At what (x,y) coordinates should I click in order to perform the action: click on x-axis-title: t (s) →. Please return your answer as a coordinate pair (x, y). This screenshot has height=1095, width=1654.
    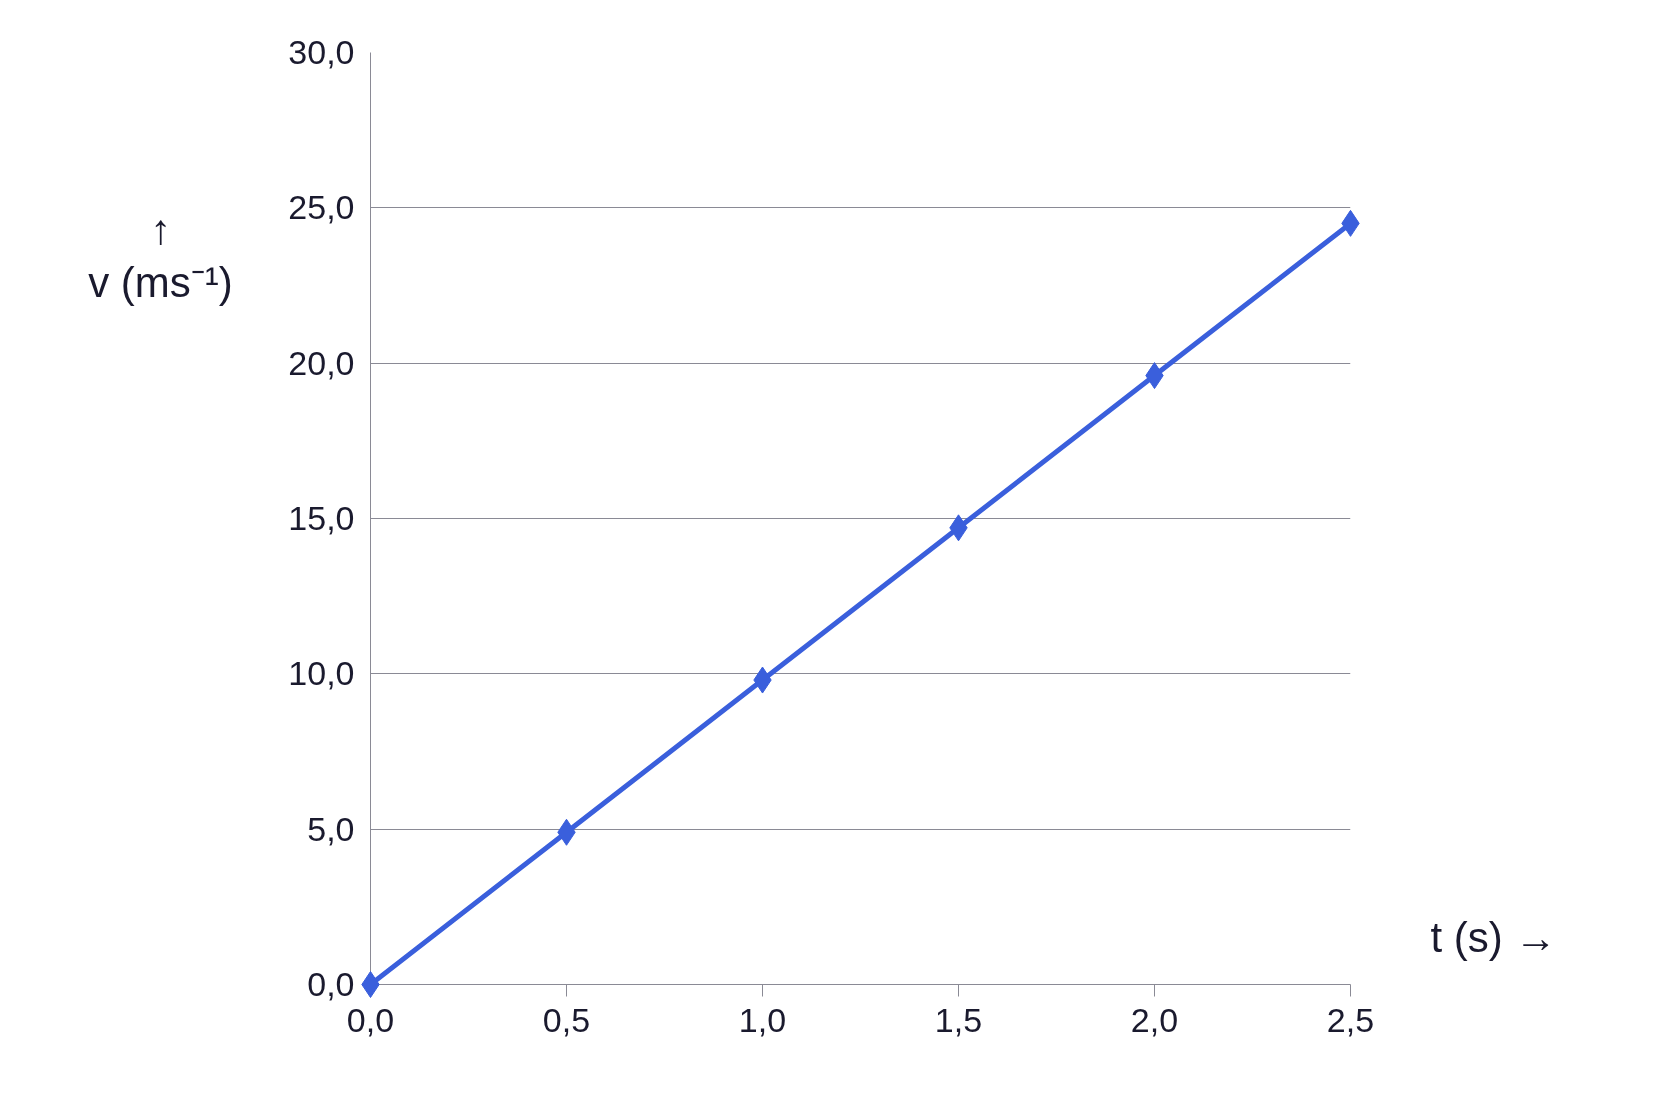
    Looking at the image, I should click on (1493, 938).